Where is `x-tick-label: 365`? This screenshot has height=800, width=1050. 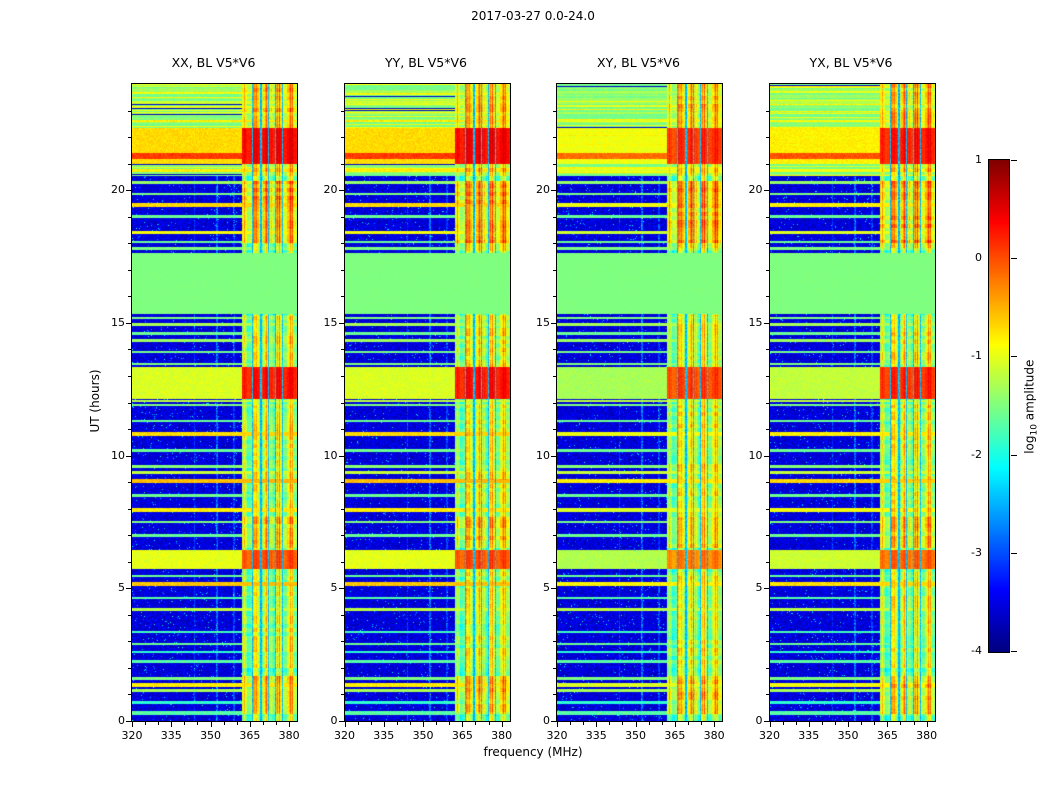 x-tick-label: 365 is located at coordinates (887, 735).